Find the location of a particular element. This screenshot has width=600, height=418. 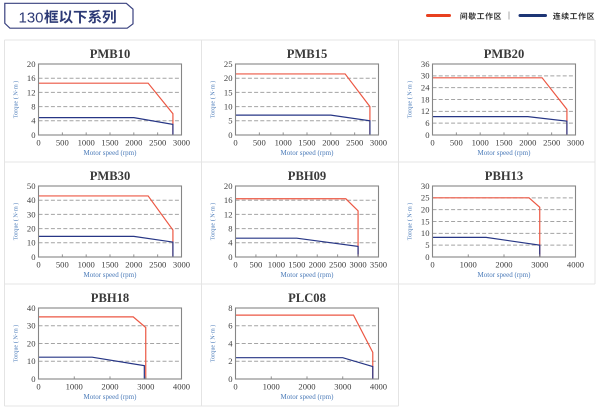

svg-text: PBH18 is located at coordinates (110, 298).